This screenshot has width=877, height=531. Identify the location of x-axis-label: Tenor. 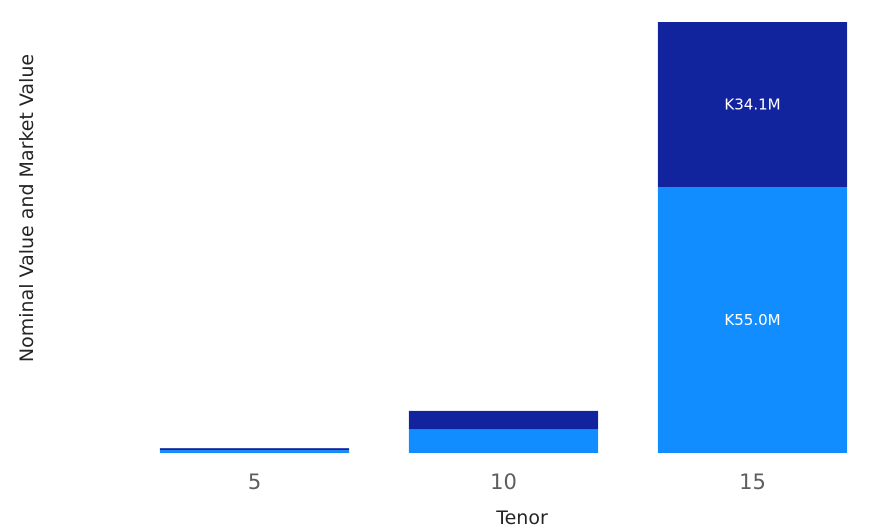
(521, 518).